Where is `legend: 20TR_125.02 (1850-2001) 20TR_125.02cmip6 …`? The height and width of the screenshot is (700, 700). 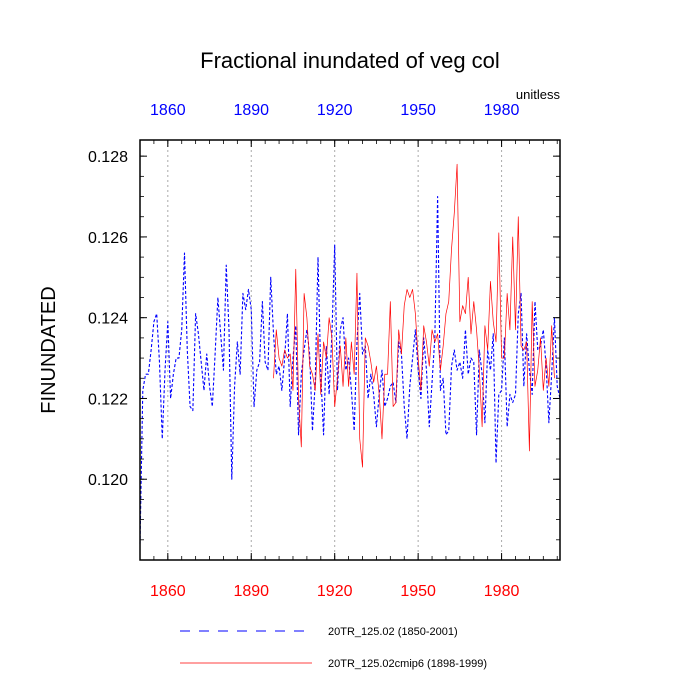
legend: 20TR_125.02 (1850-2001) 20TR_125.02cmip6 … is located at coordinates (333, 648).